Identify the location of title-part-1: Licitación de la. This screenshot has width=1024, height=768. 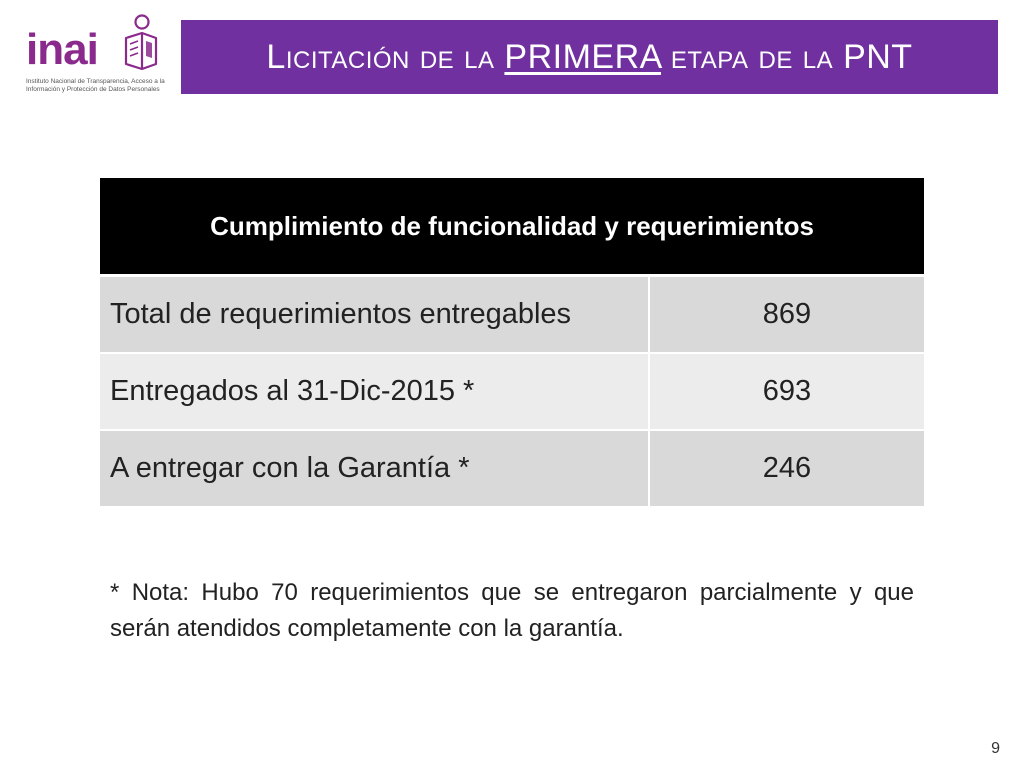
(385, 56).